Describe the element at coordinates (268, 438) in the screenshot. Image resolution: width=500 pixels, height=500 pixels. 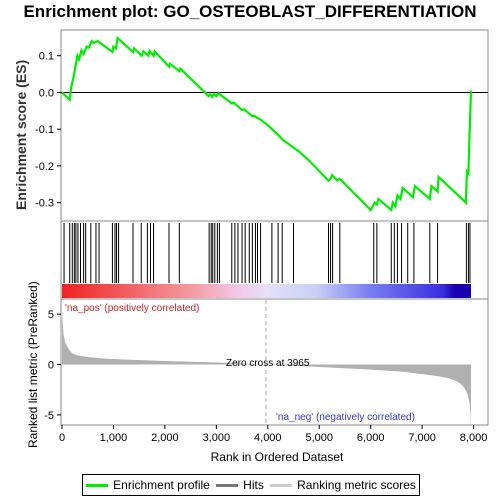
I see `xtick-label: 4,000` at that location.